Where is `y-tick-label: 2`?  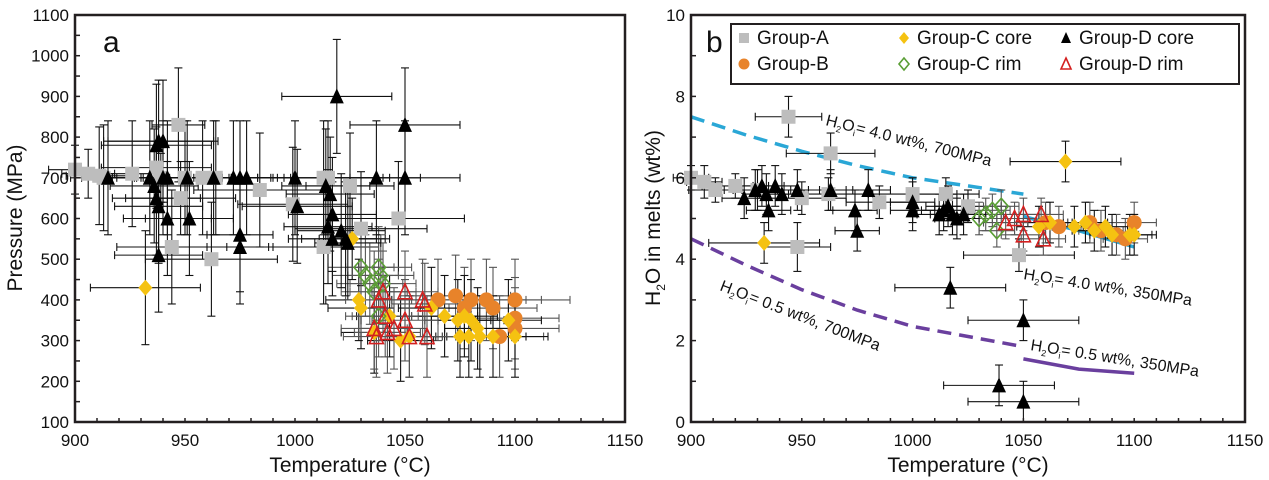
y-tick-label: 2 is located at coordinates (680, 341).